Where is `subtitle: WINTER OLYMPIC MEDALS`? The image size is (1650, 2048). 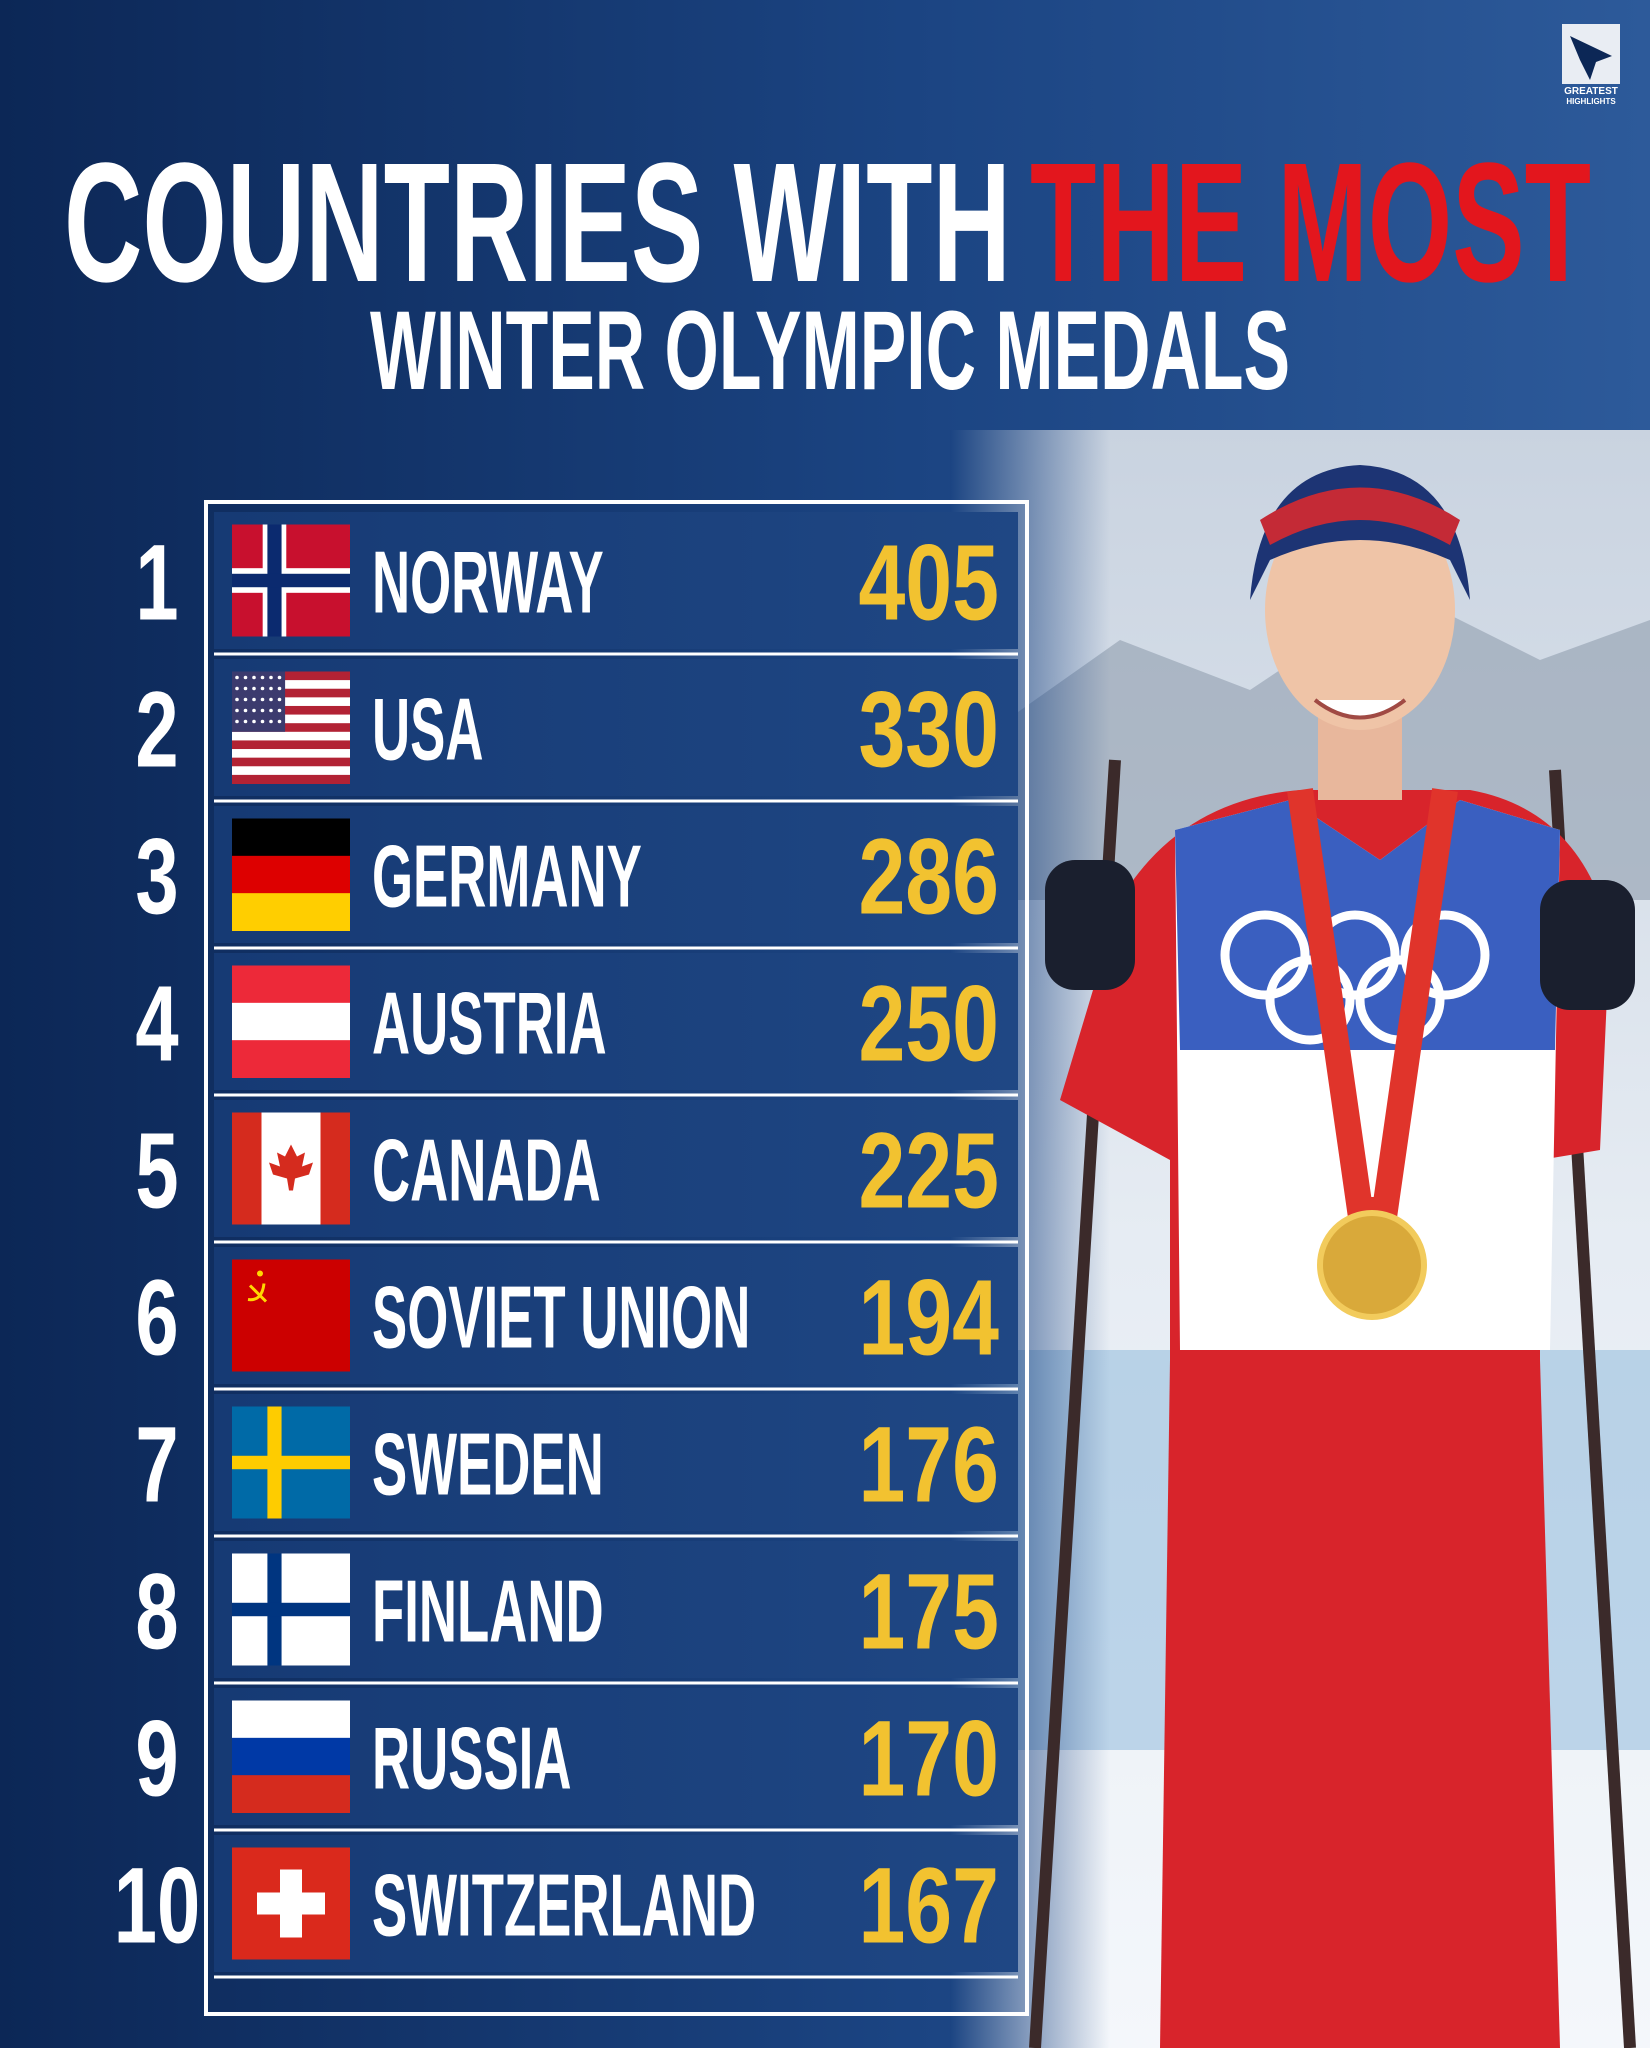 subtitle: WINTER OLYMPIC MEDALS is located at coordinates (830, 350).